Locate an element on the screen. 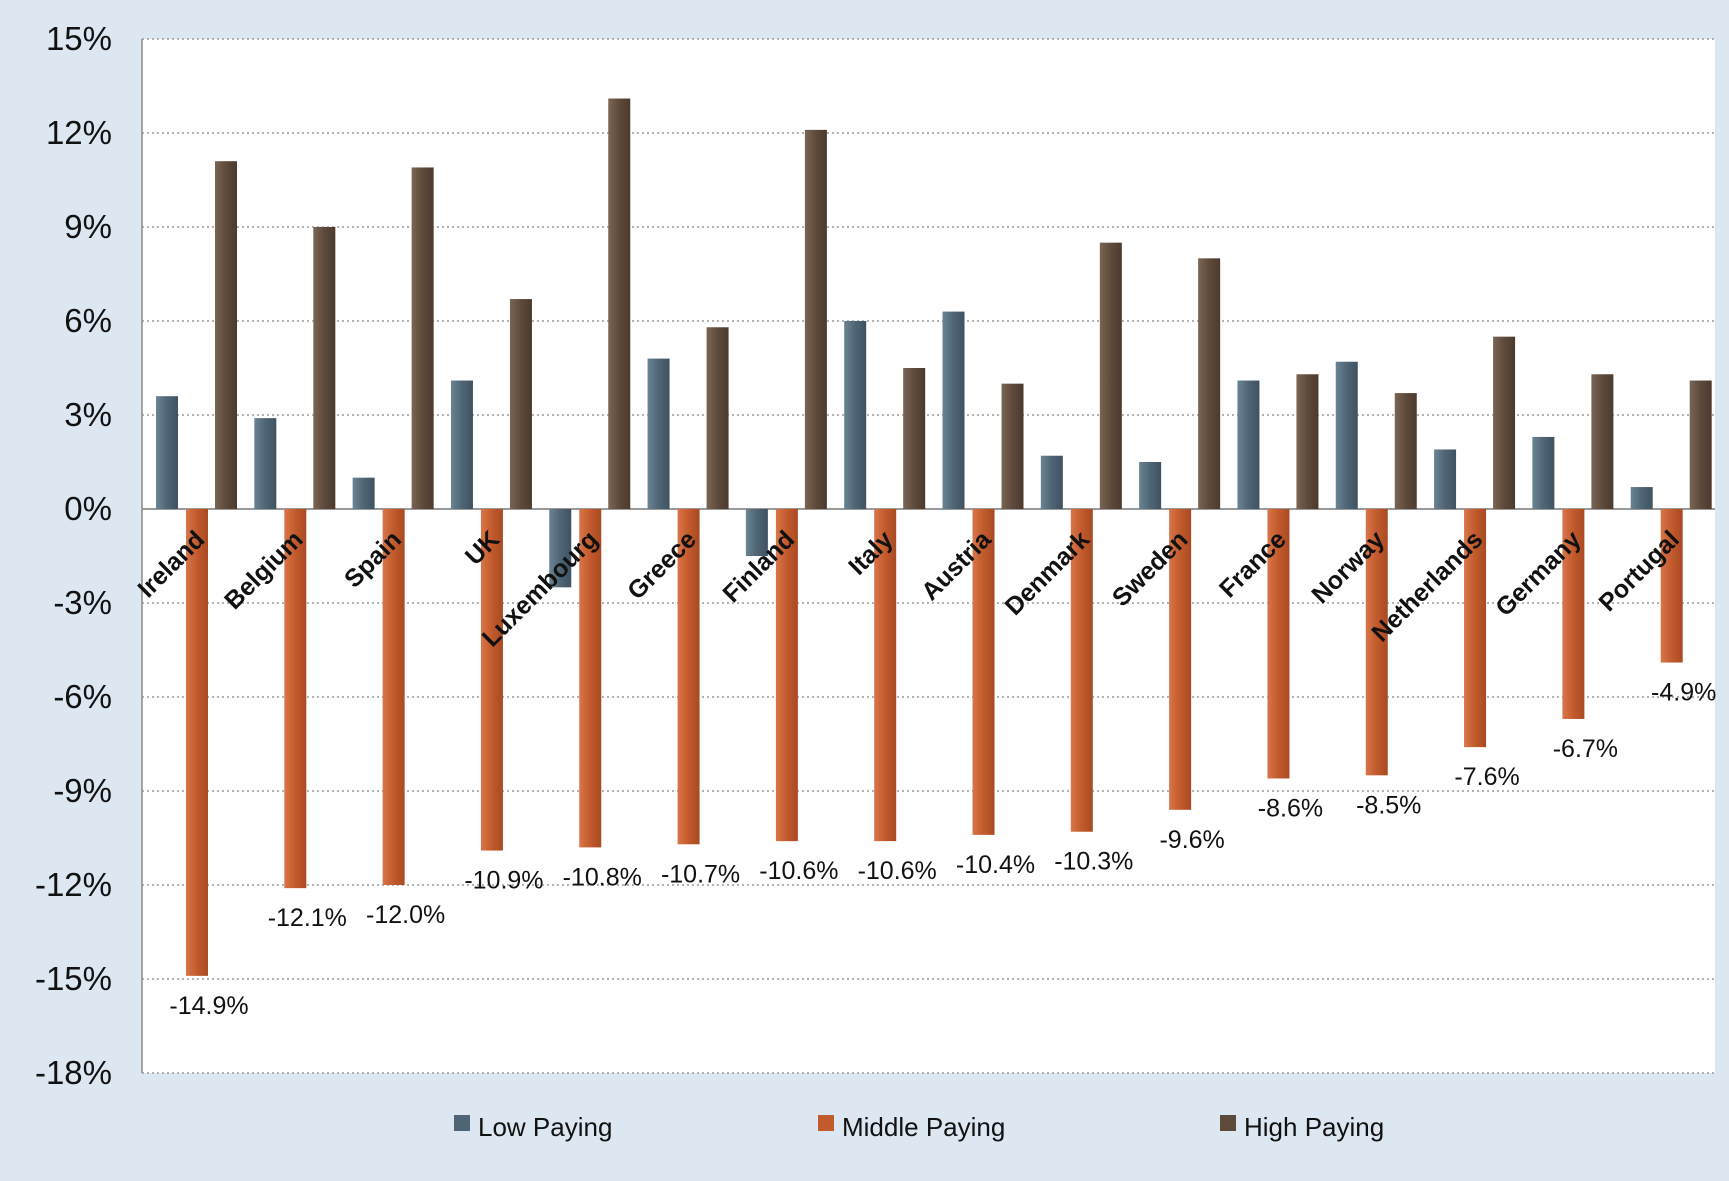  data-label: -10.7% is located at coordinates (700, 874).